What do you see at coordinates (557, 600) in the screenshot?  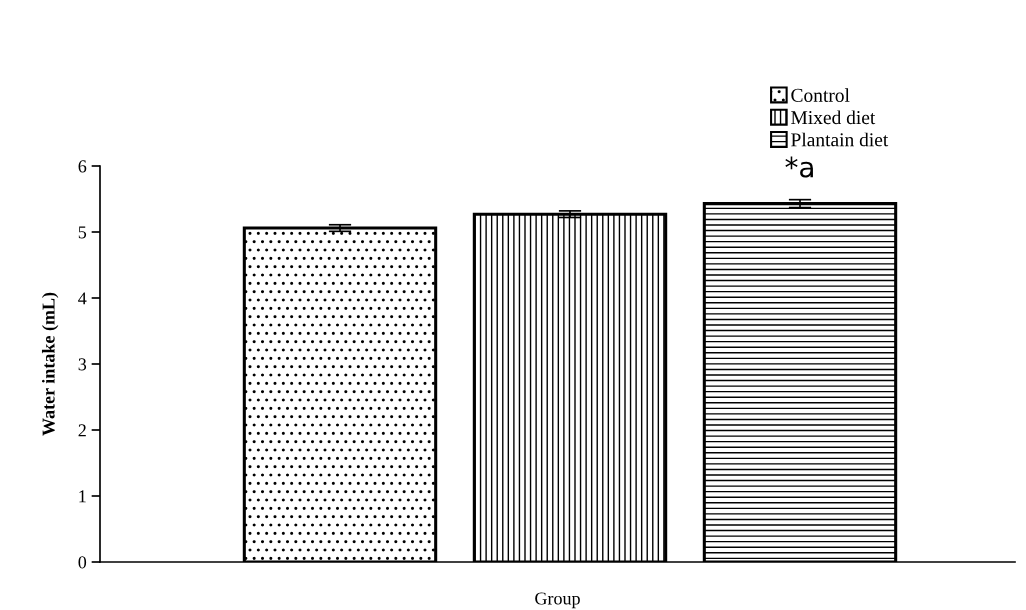 I see `x-axis-title: Group` at bounding box center [557, 600].